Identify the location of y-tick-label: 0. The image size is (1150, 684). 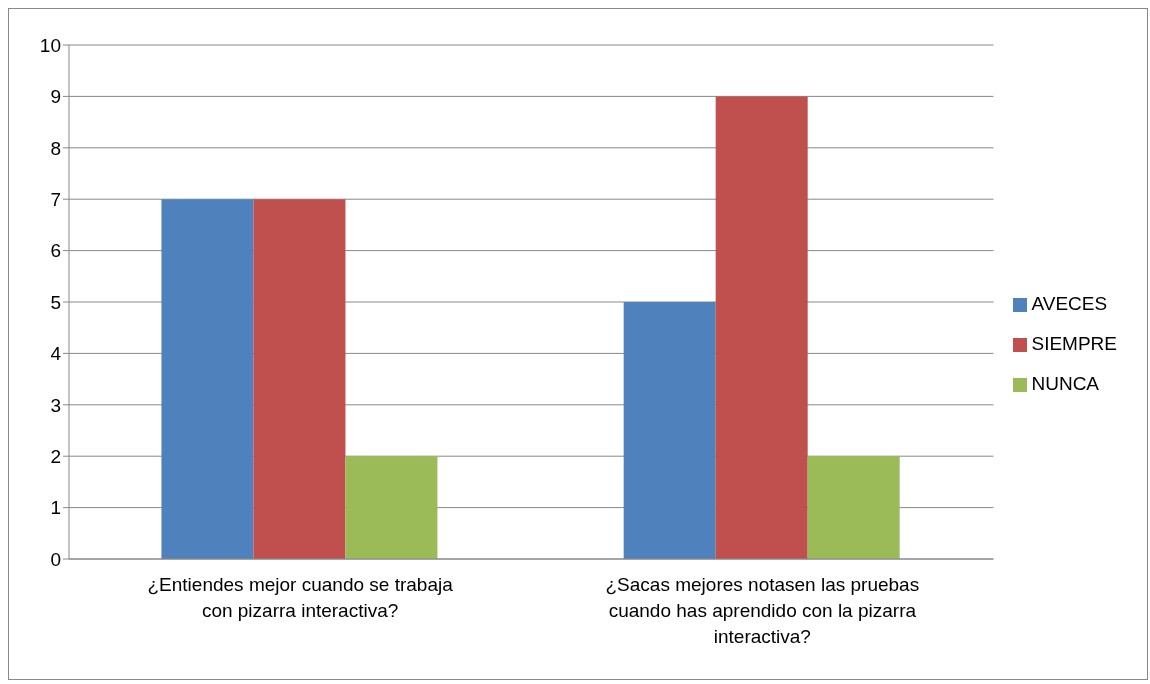
(55, 559).